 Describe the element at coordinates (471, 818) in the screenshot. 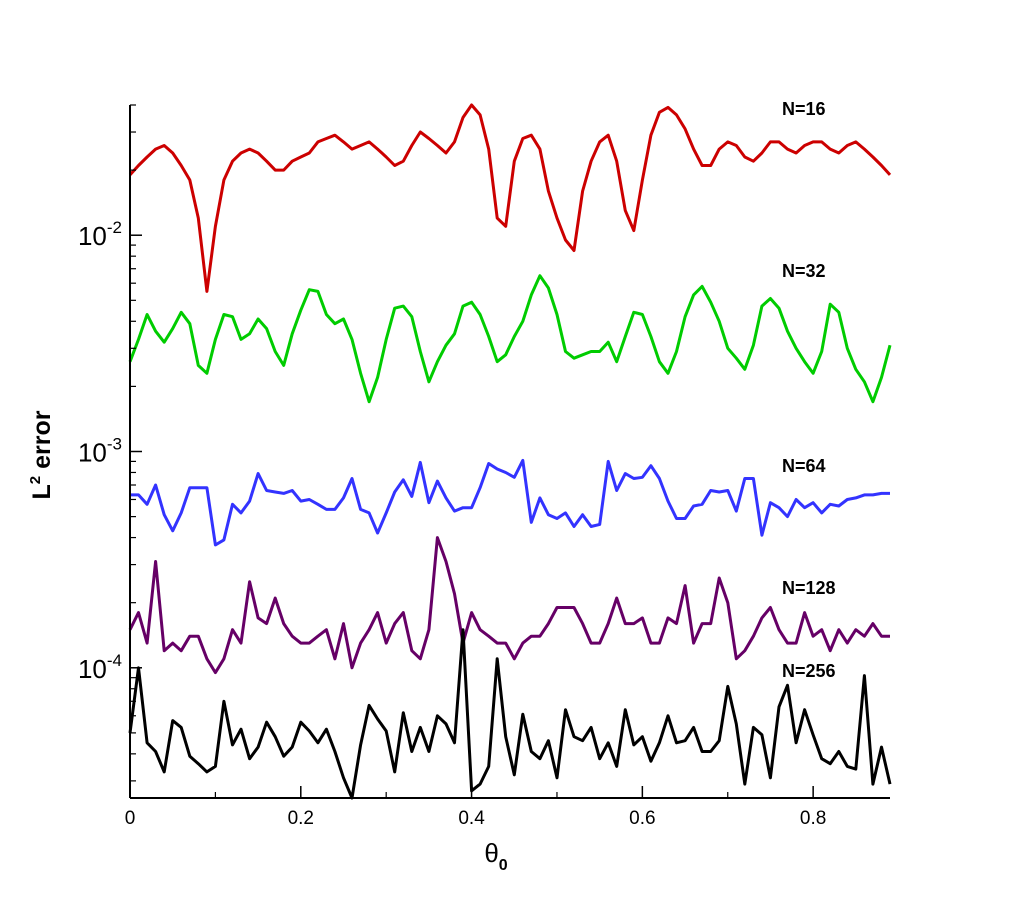

I see `x-tick-label: 0.4` at that location.